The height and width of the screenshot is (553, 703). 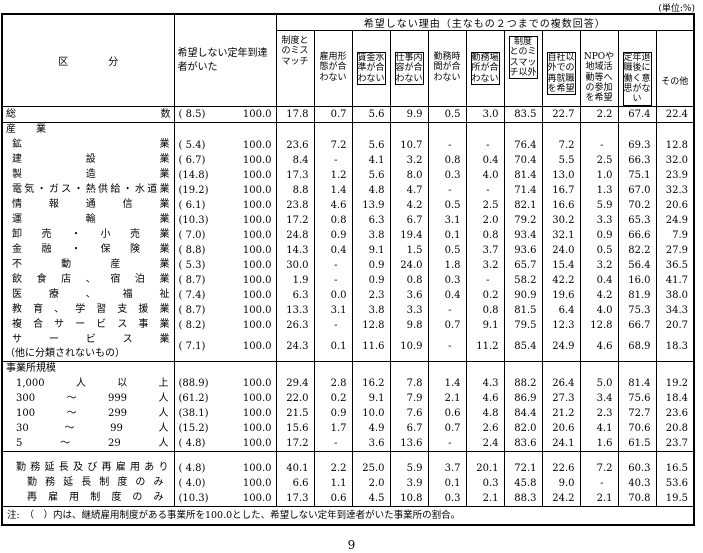 I want to click on value-cell: 0.8, so click(x=333, y=220).